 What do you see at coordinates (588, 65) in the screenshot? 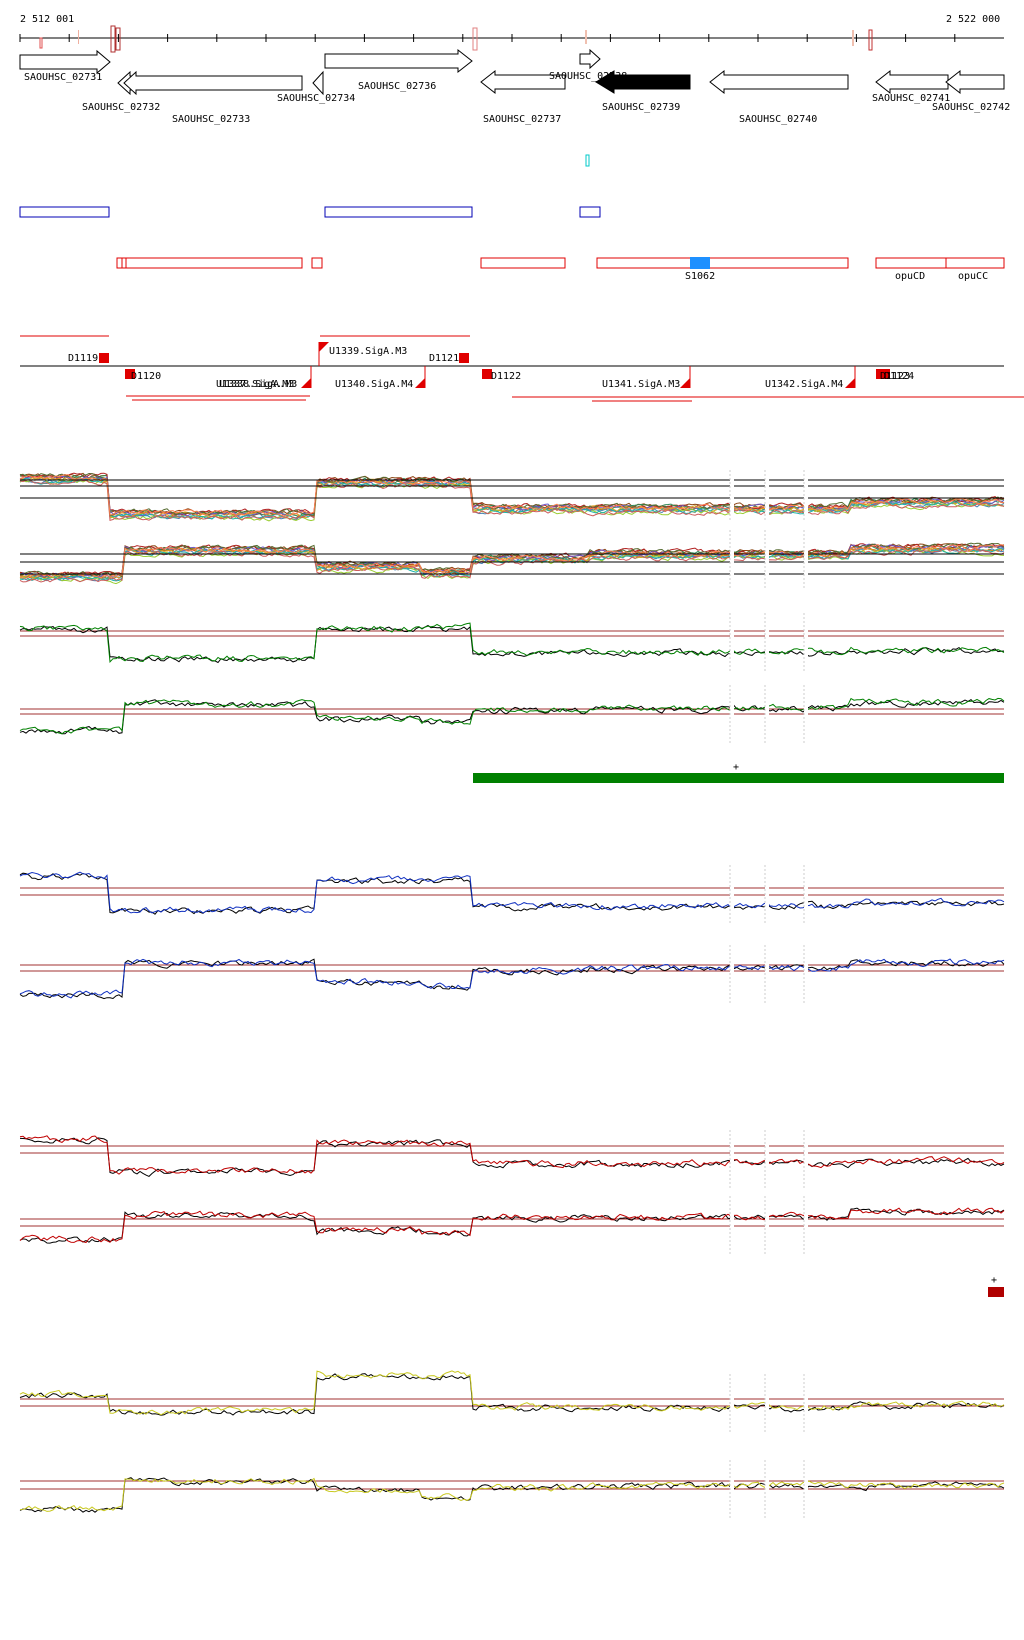
I see `gene-saouhsc-02738: SAOUHSC_02738` at bounding box center [588, 65].